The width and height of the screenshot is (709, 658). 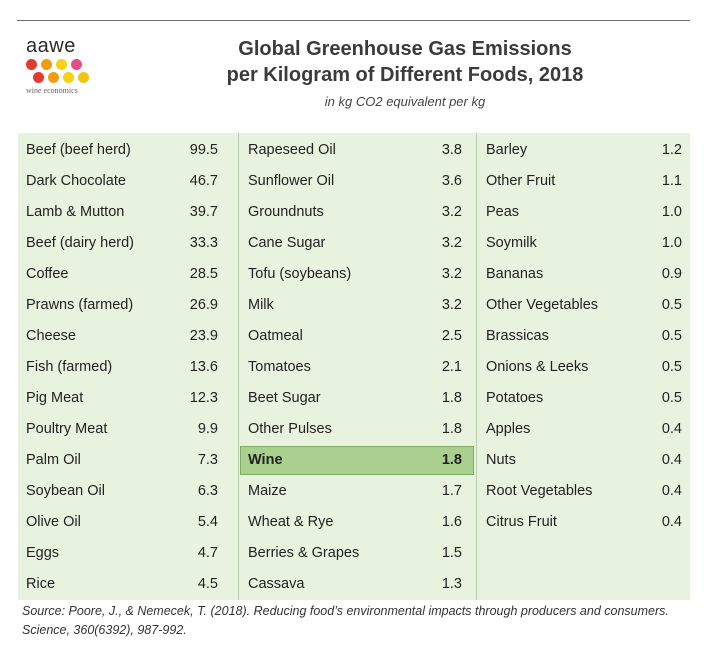 I want to click on emission-value: 0.9, so click(x=671, y=274).